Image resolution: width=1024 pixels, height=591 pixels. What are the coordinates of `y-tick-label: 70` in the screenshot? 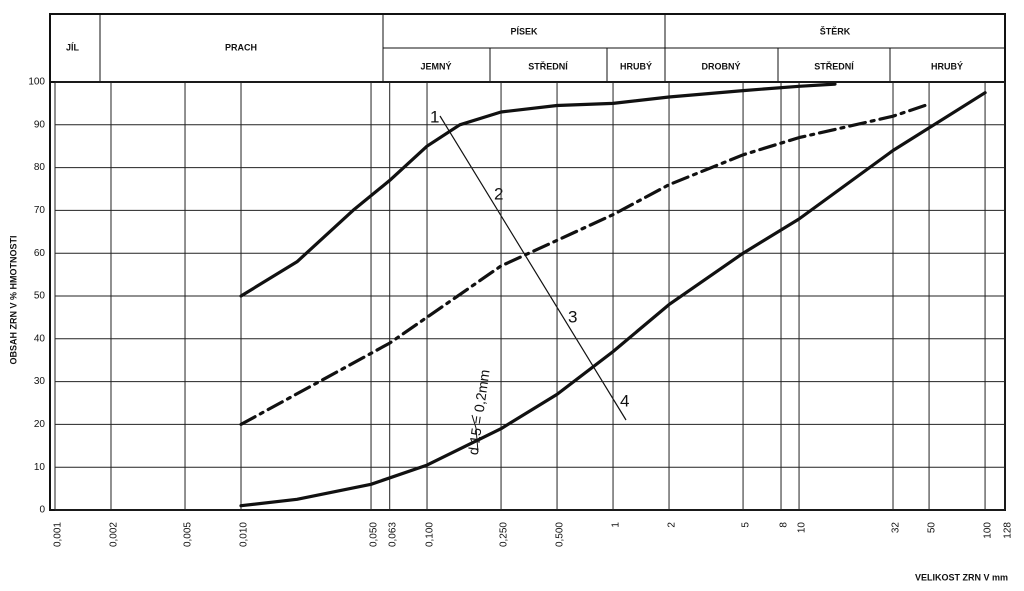 It's located at (40, 210).